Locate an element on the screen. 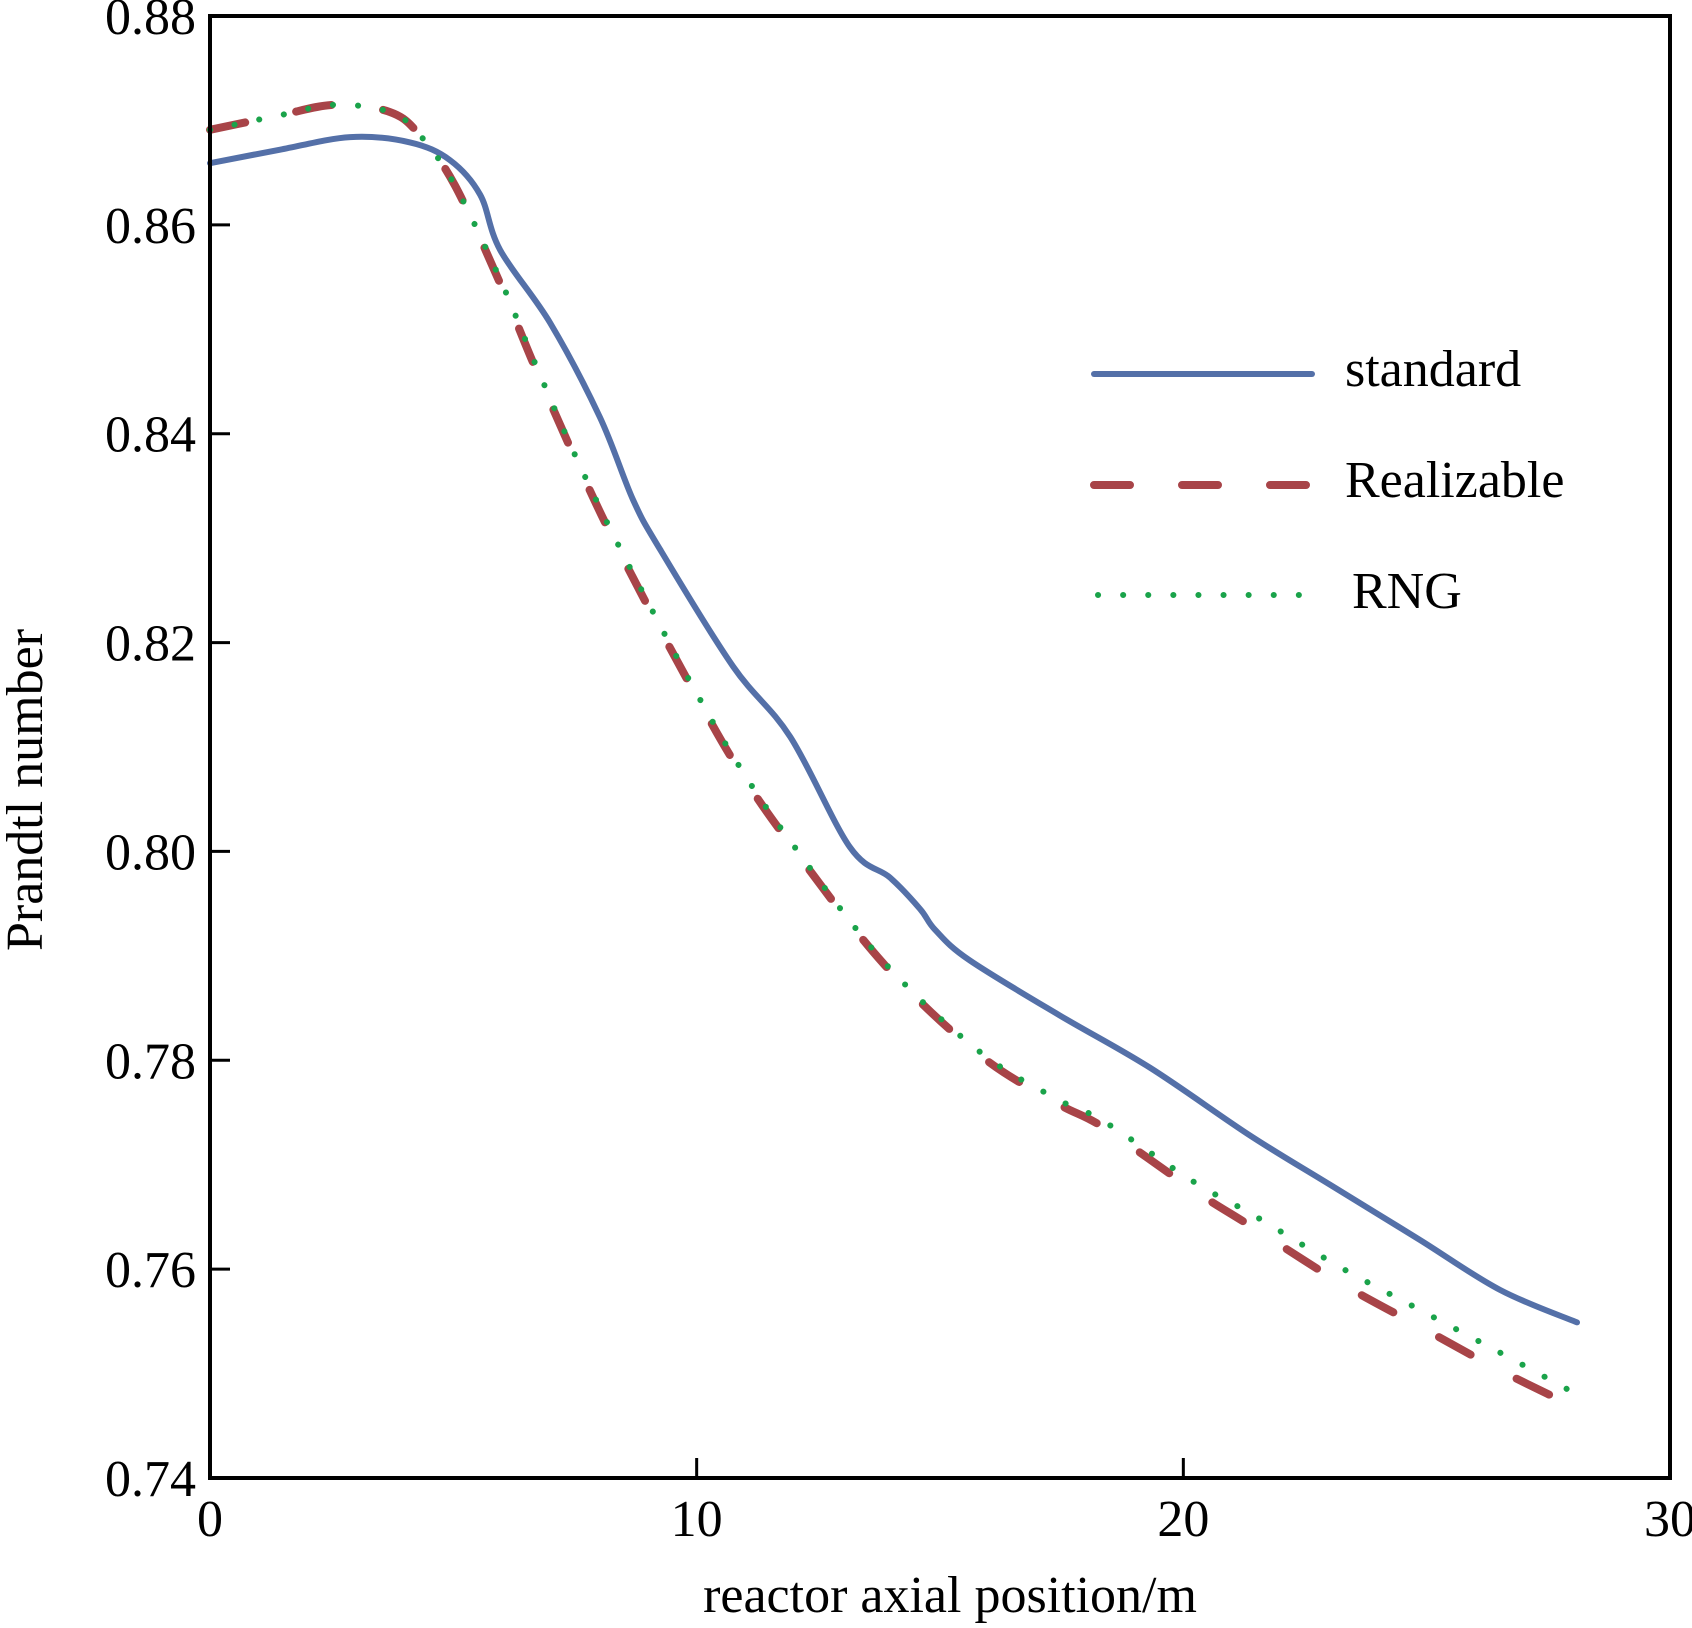 Image resolution: width=1692 pixels, height=1628 pixels. legend-label-standard: standard is located at coordinates (1433, 369).